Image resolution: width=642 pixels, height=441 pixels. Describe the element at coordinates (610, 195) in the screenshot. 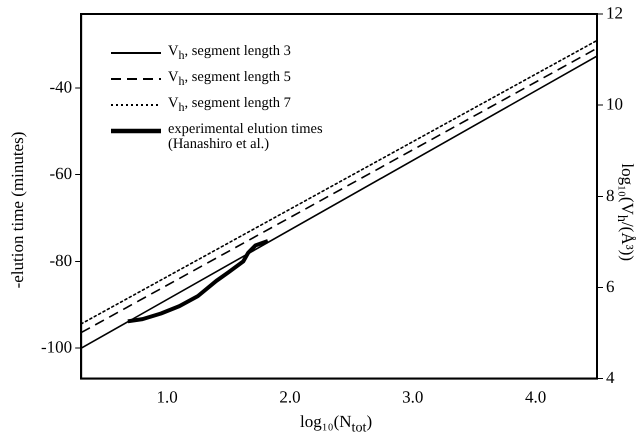

I see `y2-tick-label: 8` at that location.